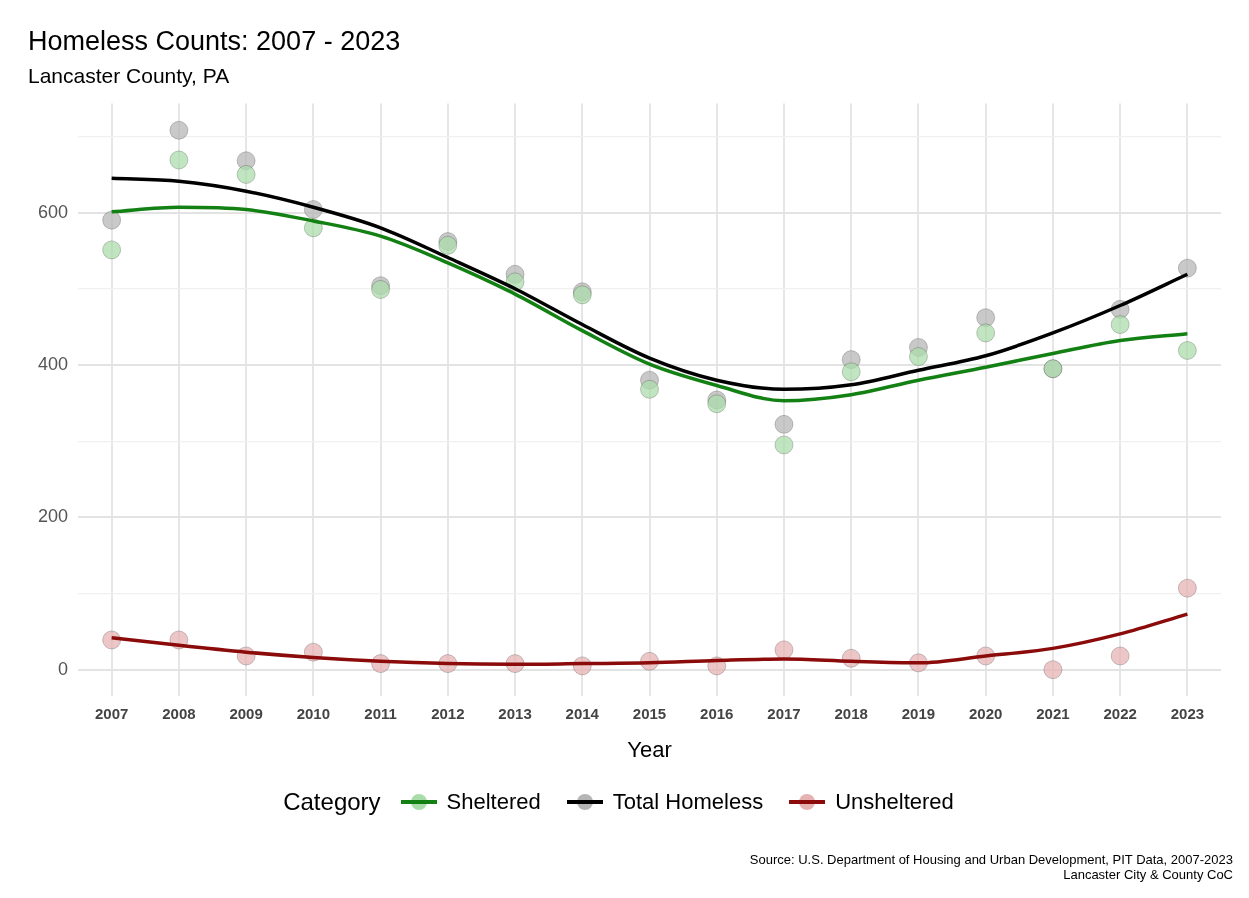  What do you see at coordinates (448, 713) in the screenshot?
I see `x-tick-label: 2012` at bounding box center [448, 713].